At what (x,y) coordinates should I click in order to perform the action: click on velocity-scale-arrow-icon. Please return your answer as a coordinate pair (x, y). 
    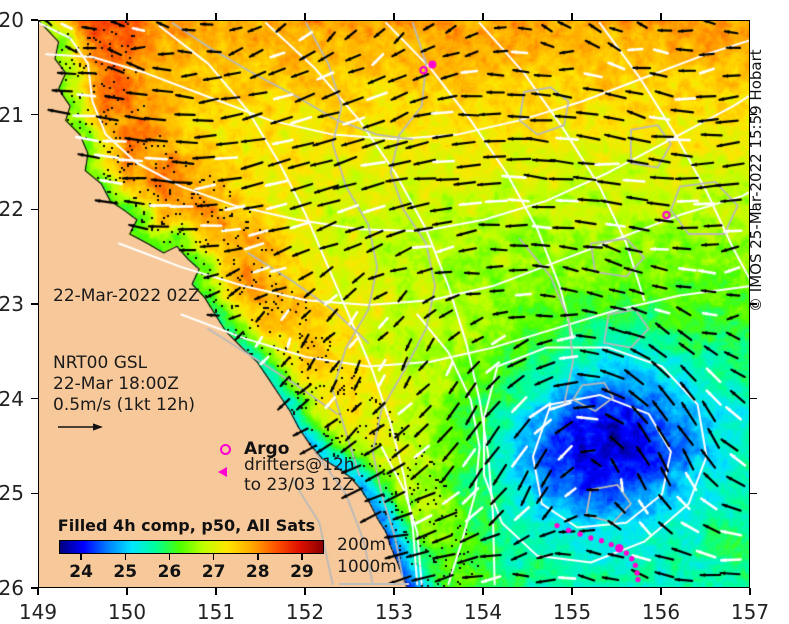
    Looking at the image, I should click on (80, 427).